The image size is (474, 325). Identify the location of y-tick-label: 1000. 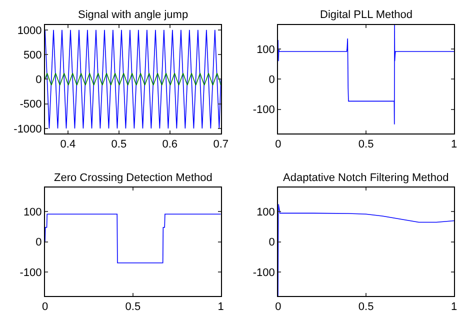
(29, 30).